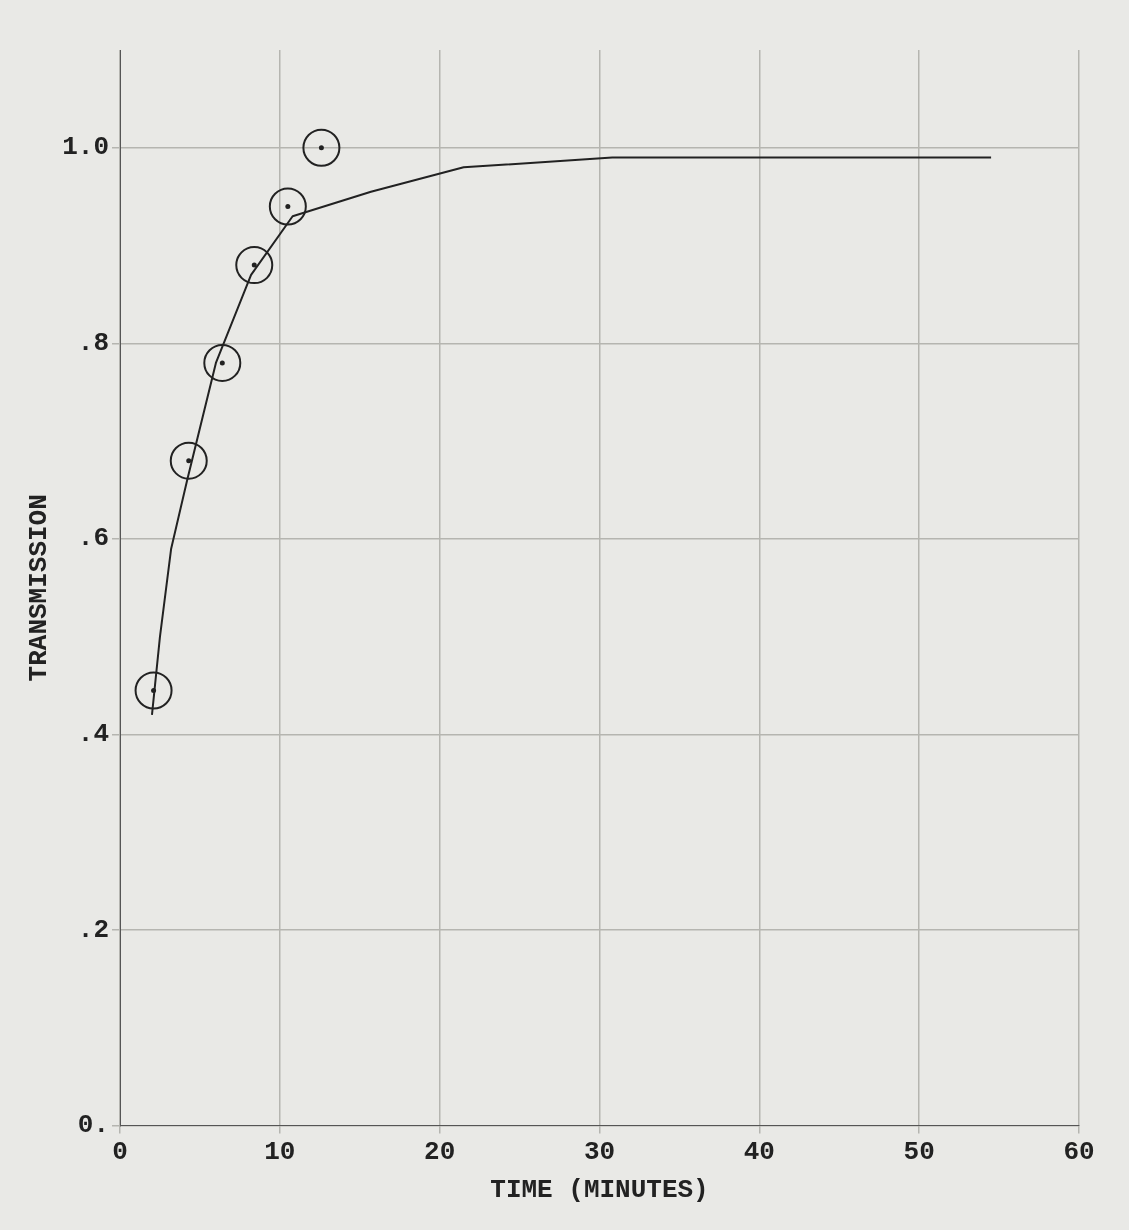  What do you see at coordinates (599, 1189) in the screenshot?
I see `x-axis-title: TIME (MINUTES)` at bounding box center [599, 1189].